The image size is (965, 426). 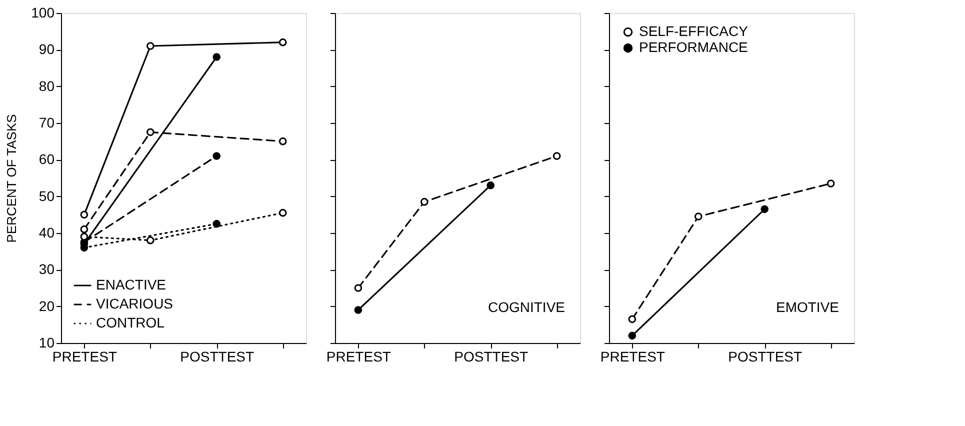 I want to click on y-tick-label: 100, so click(x=43, y=12).